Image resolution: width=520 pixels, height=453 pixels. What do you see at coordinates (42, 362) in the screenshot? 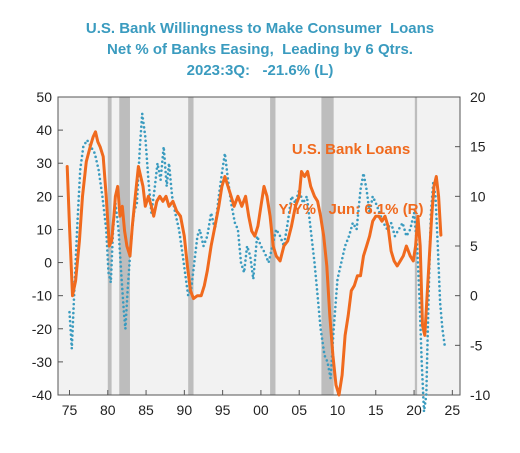
I see `left-axis-tick-label: -30` at bounding box center [42, 362].